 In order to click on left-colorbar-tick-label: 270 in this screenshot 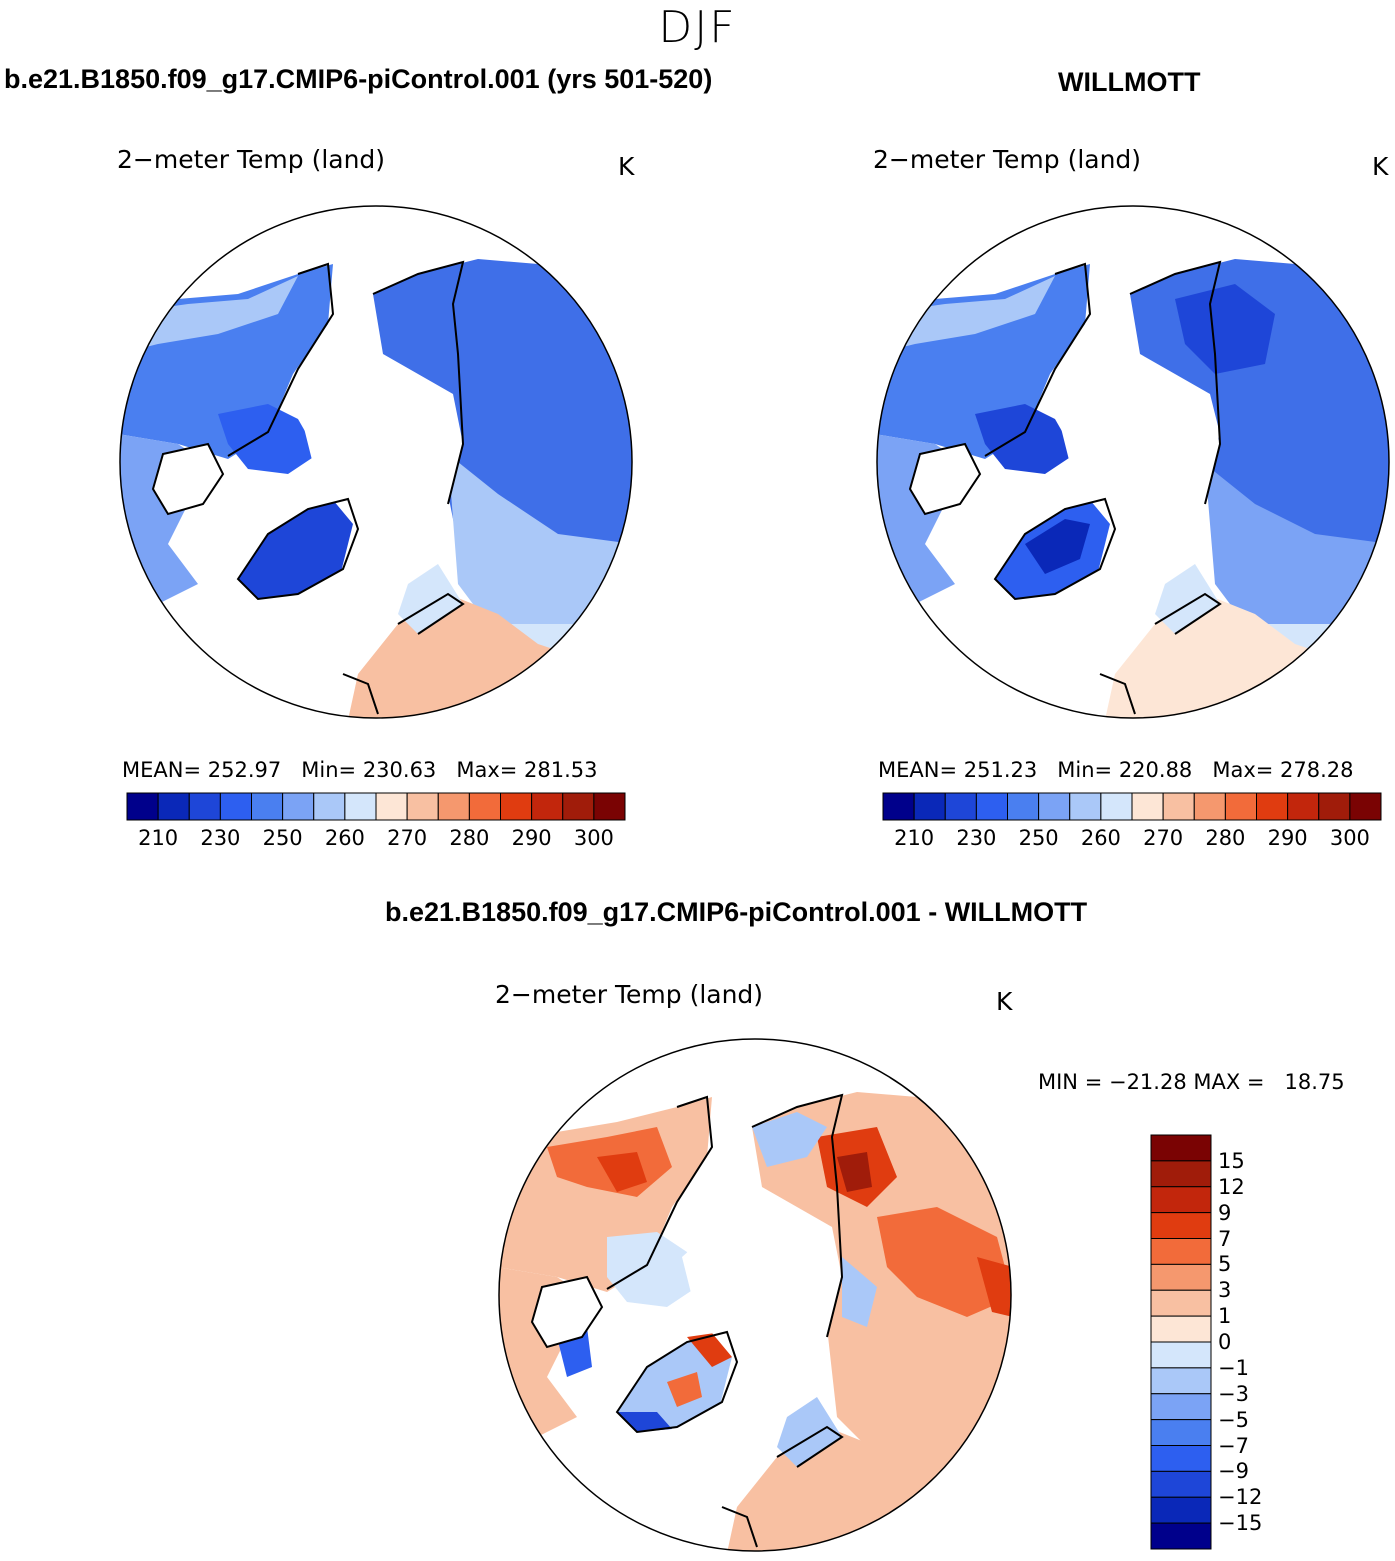, I will do `click(407, 838)`.